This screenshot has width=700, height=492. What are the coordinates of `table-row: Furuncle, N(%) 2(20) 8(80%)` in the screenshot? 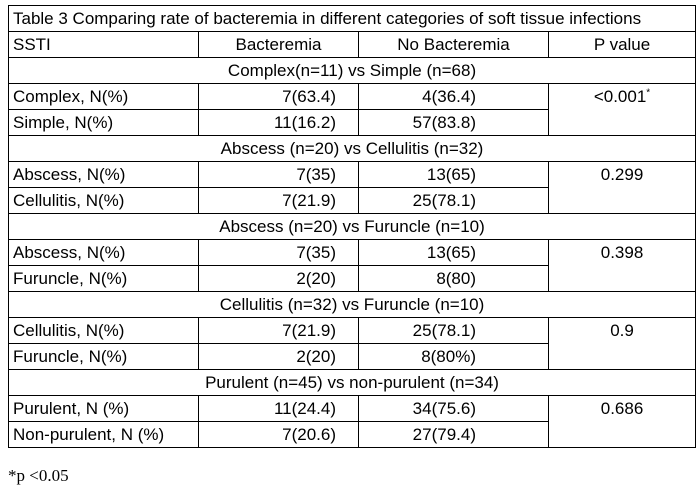 It's located at (352, 356).